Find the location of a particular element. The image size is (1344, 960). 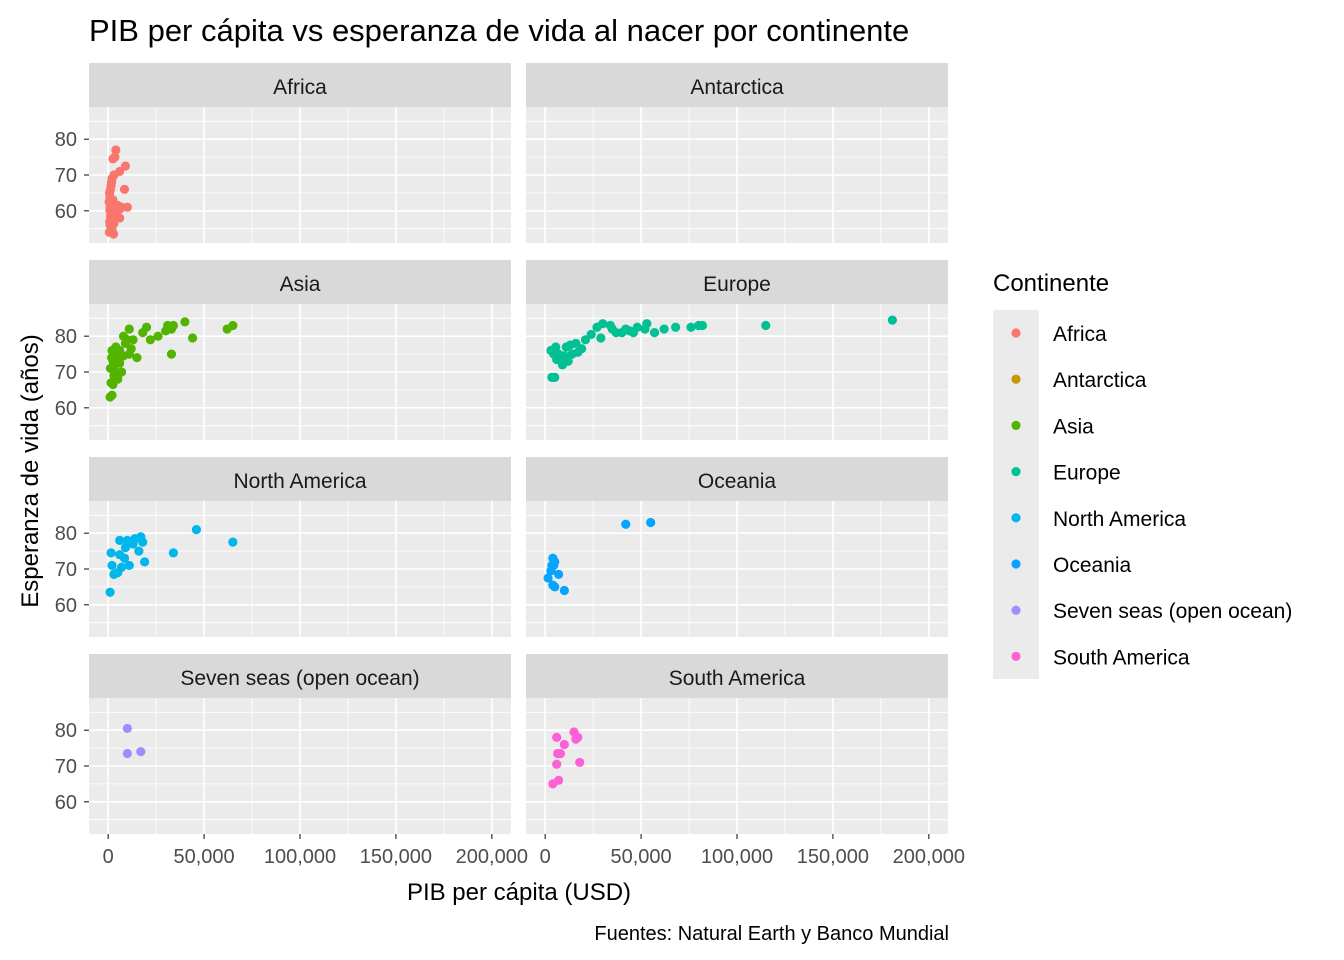

legend-label: Asia is located at coordinates (1073, 426).